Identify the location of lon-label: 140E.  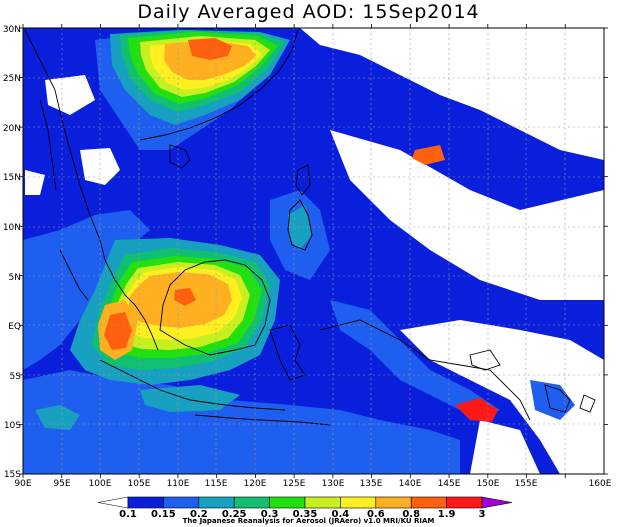
(410, 484).